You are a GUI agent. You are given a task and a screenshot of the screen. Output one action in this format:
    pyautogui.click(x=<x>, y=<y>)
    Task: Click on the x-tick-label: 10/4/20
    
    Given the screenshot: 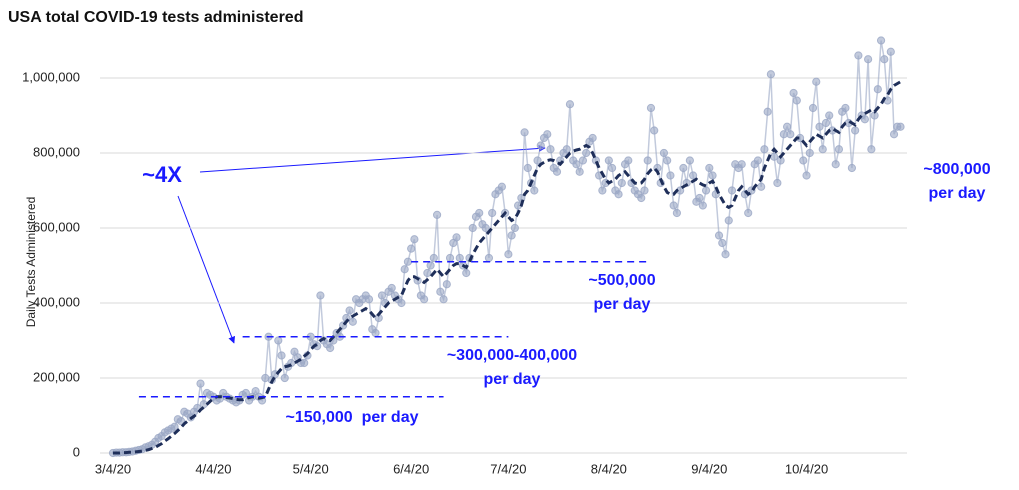 What is the action you would take?
    pyautogui.click(x=806, y=468)
    